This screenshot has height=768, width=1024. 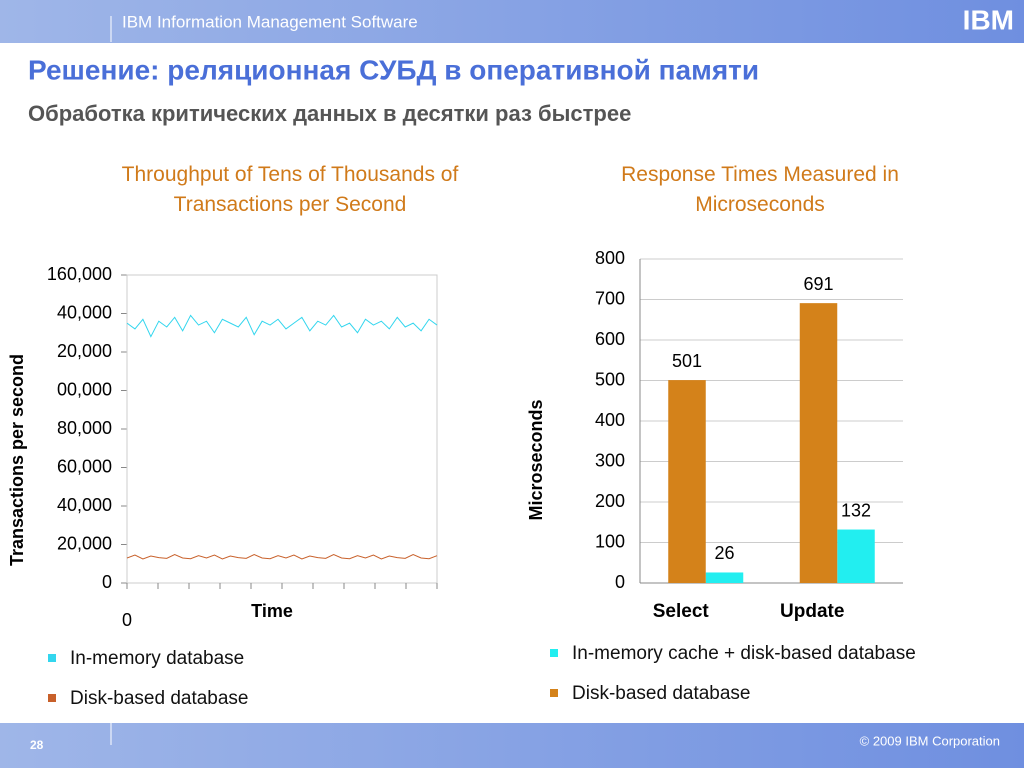 What do you see at coordinates (84, 466) in the screenshot?
I see `y-tick-label: 60,000` at bounding box center [84, 466].